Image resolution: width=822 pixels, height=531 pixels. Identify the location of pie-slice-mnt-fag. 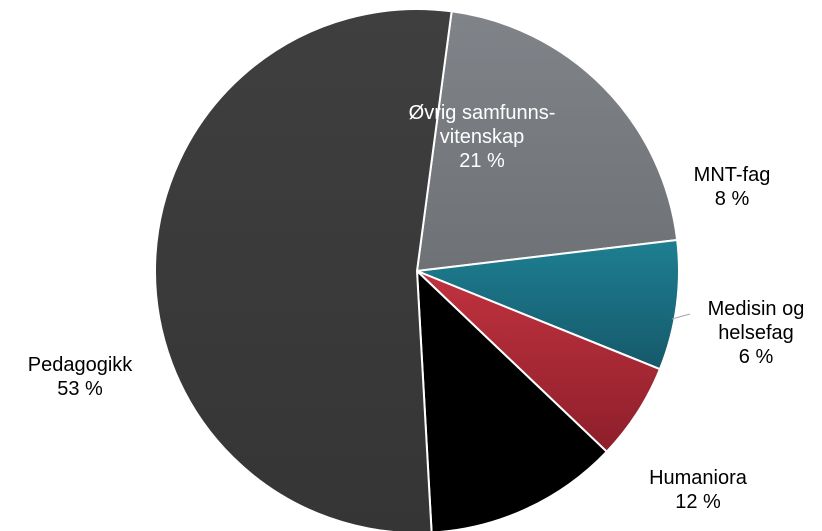
(548, 304).